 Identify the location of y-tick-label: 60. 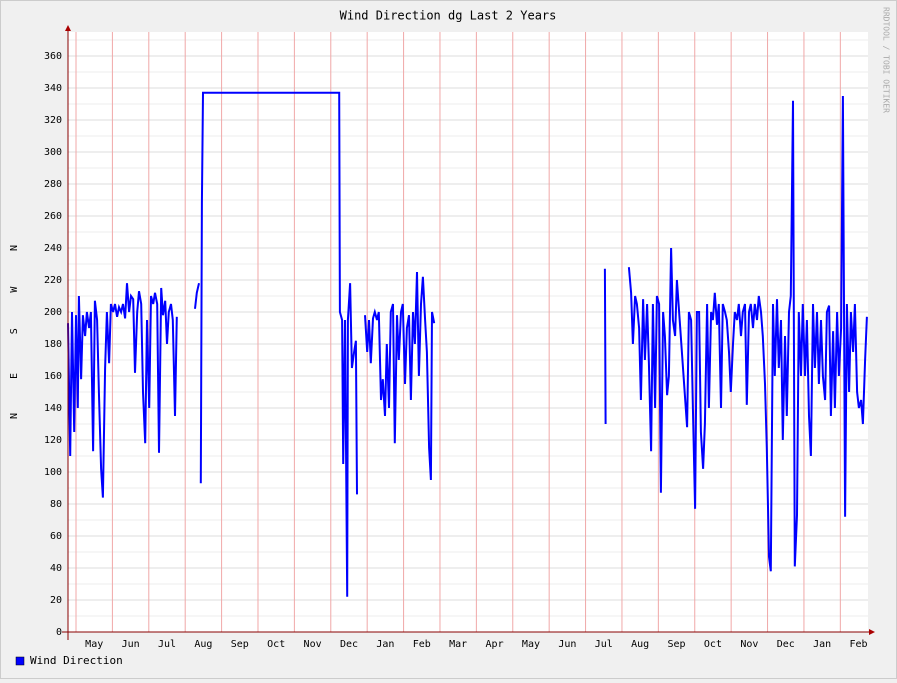
(56, 536).